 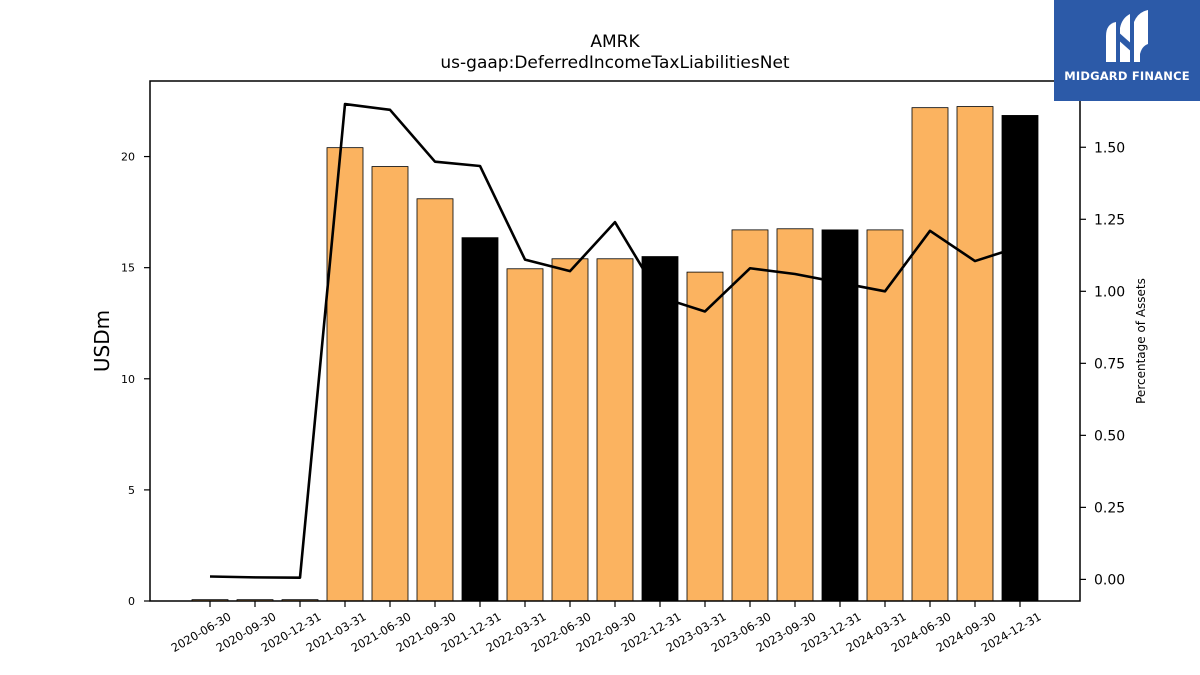 I want to click on left-tick-label: 20, so click(x=128, y=157).